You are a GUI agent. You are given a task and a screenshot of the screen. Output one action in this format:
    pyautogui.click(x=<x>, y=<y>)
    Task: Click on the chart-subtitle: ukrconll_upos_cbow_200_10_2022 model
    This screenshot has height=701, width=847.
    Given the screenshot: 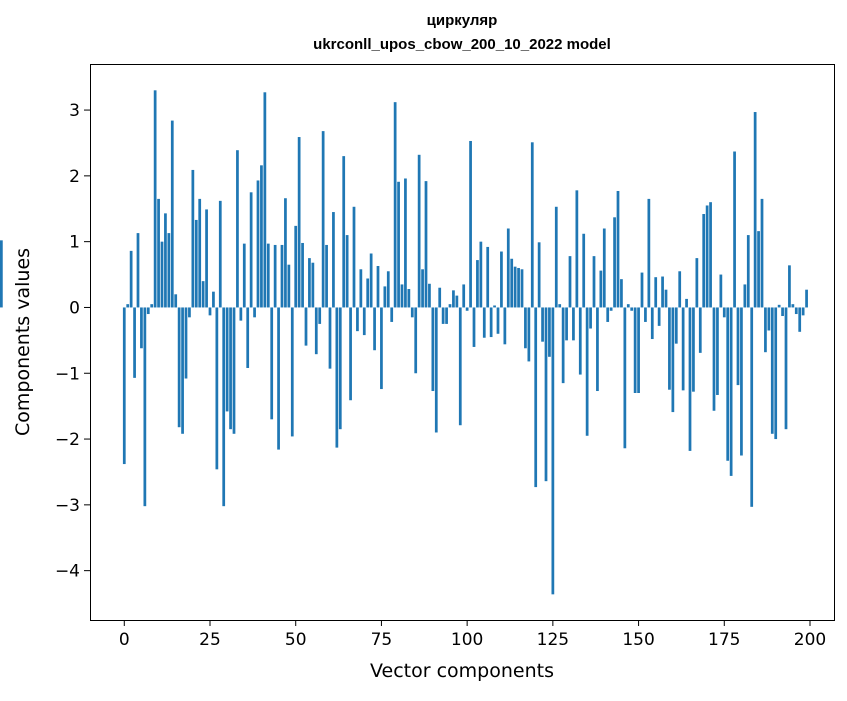 What is the action you would take?
    pyautogui.click(x=462, y=44)
    